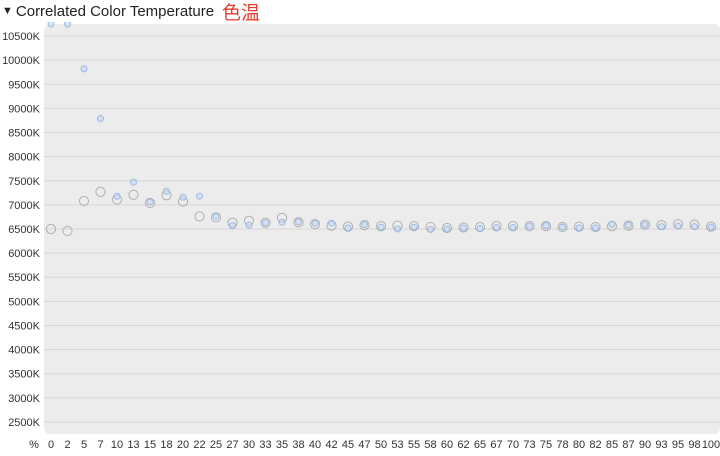 This screenshot has width=720, height=456. What do you see at coordinates (430, 445) in the screenshot?
I see `x-tick-label: 58` at bounding box center [430, 445].